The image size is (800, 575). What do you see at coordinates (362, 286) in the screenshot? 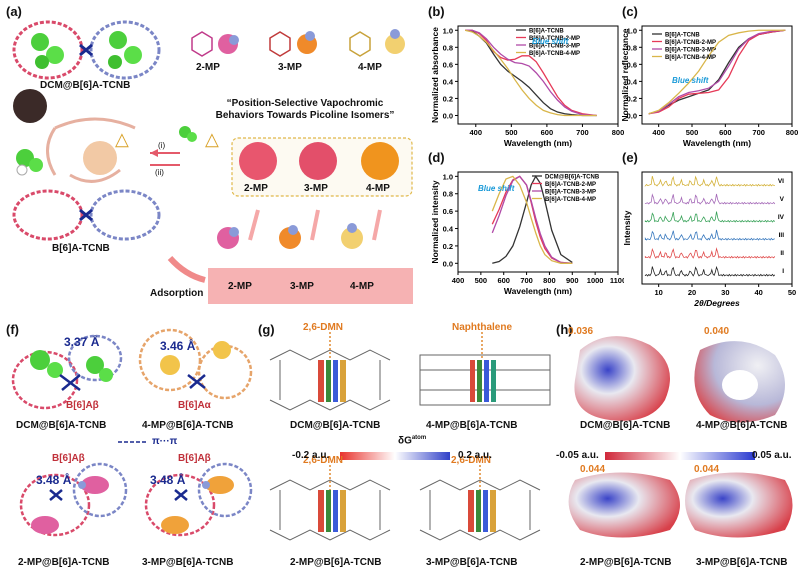
I see `bar-label-4mp: 4-MP` at bounding box center [362, 286].